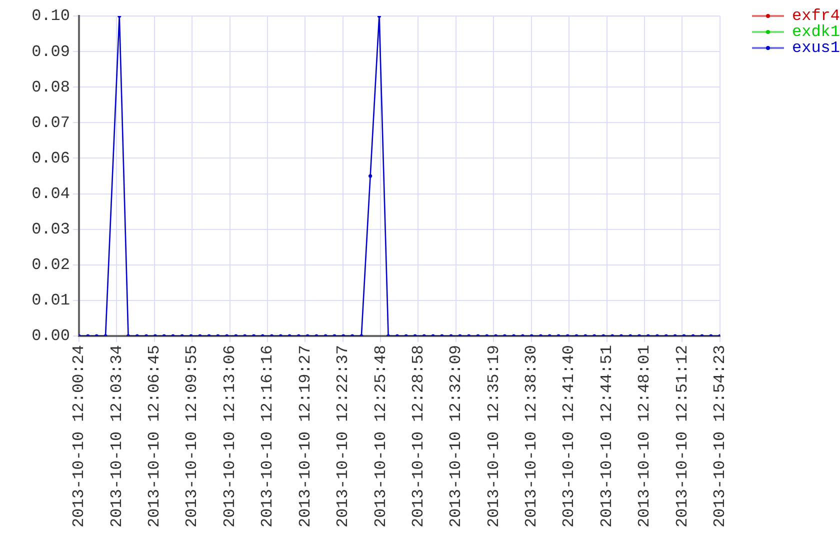 Image resolution: width=840 pixels, height=560 pixels. What do you see at coordinates (51, 336) in the screenshot?
I see `y-tick-label: 0.00` at bounding box center [51, 336].